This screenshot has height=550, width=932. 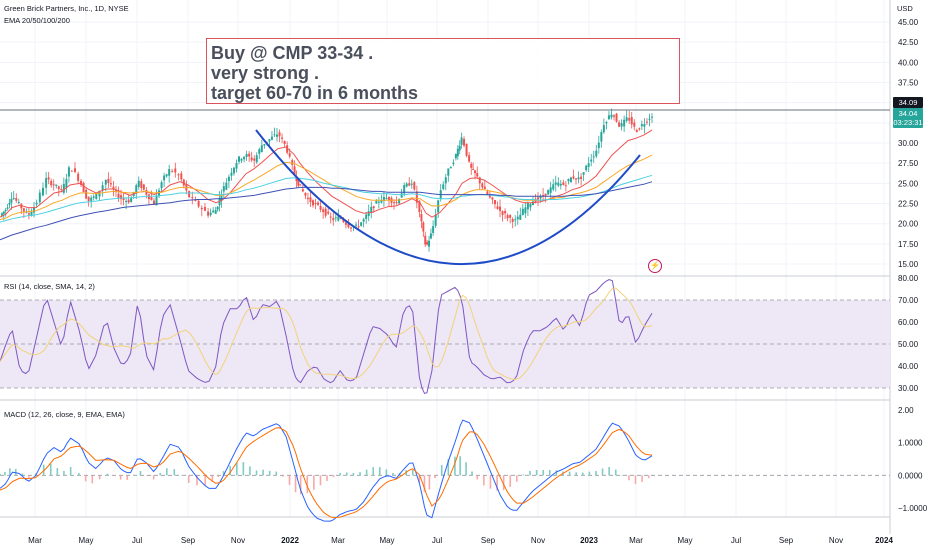 I want to click on currency-label: USD, so click(x=905, y=8).